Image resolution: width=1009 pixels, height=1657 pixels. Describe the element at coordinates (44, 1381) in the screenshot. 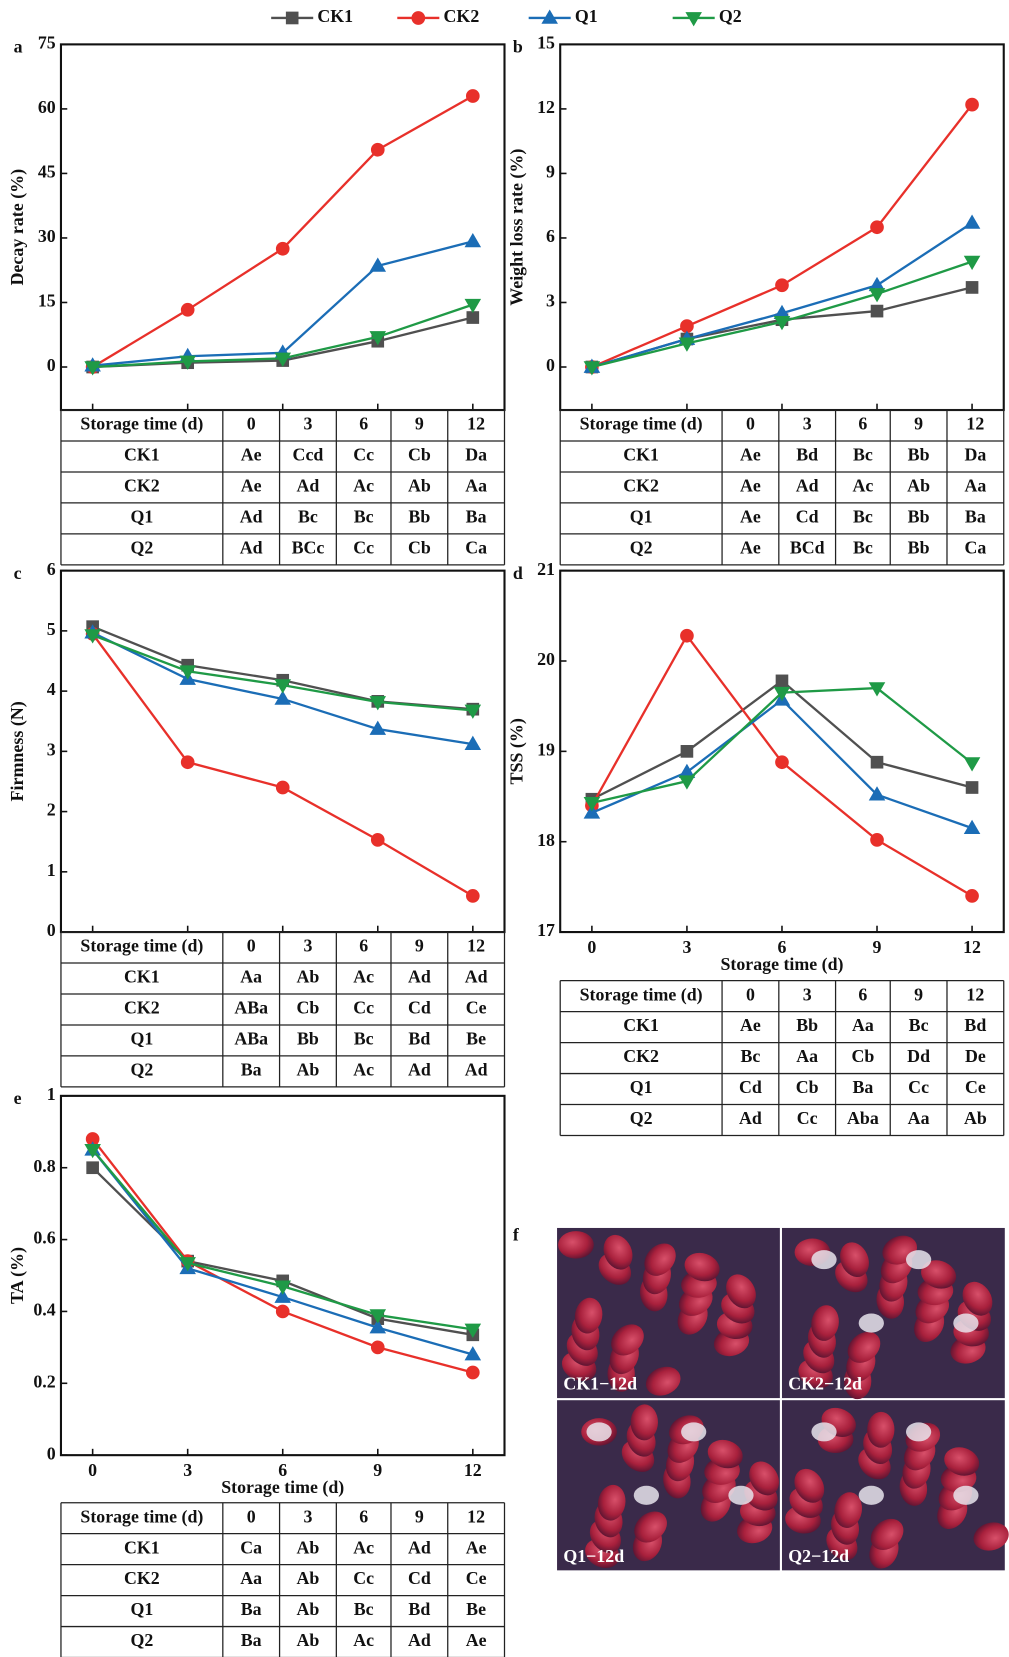

I see `y-tick-label: 0.2` at that location.